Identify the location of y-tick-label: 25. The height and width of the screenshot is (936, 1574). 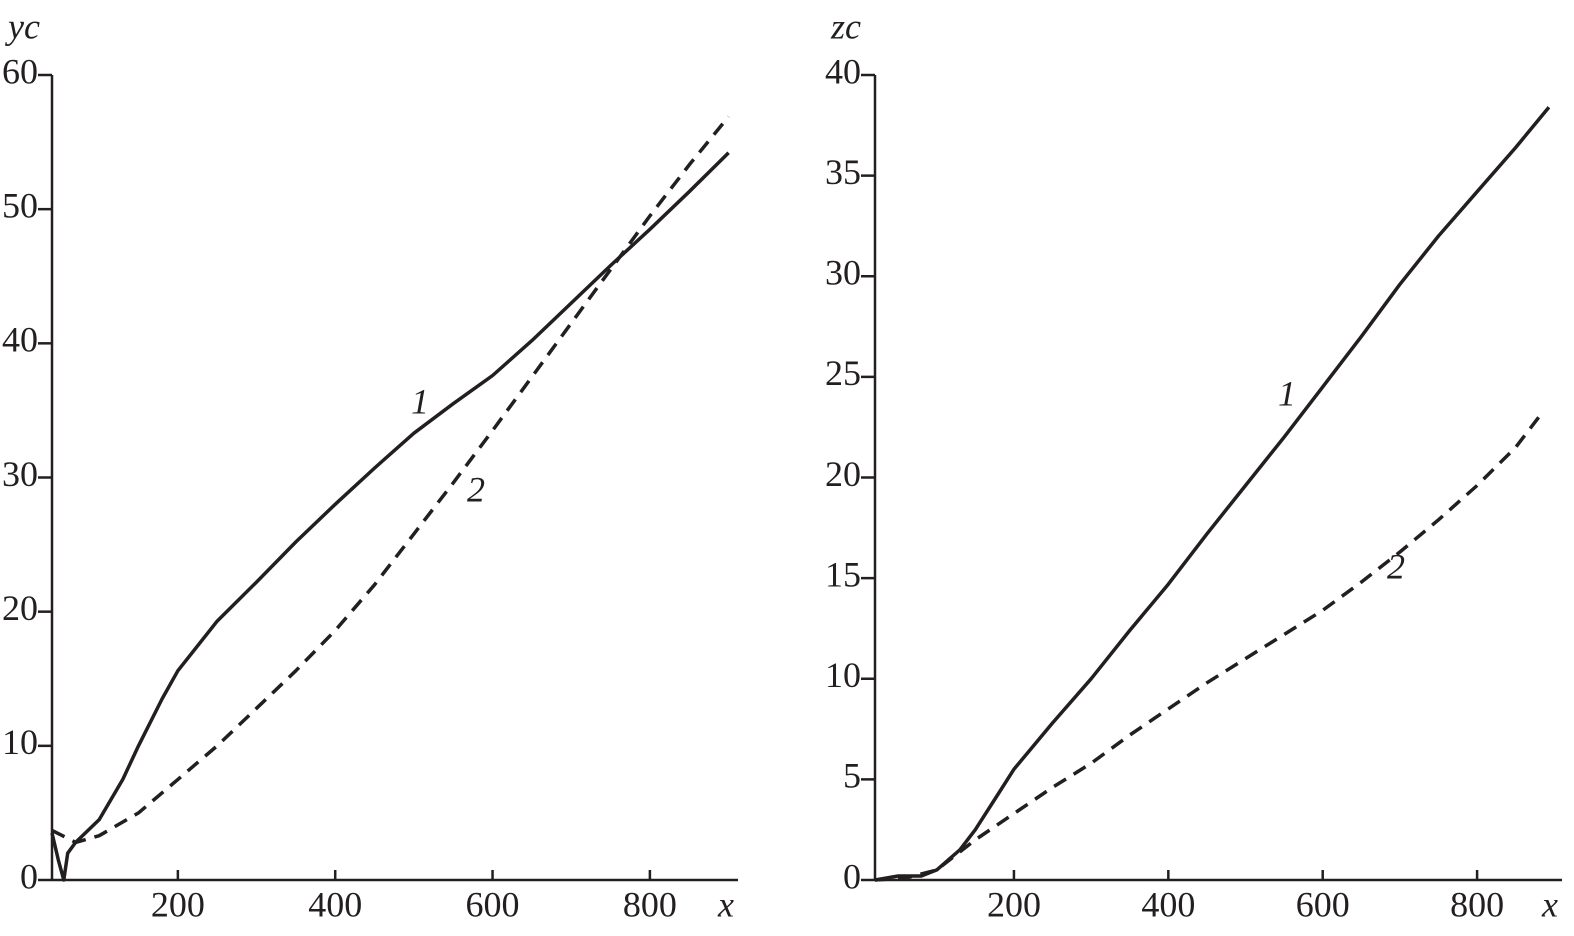
(843, 373).